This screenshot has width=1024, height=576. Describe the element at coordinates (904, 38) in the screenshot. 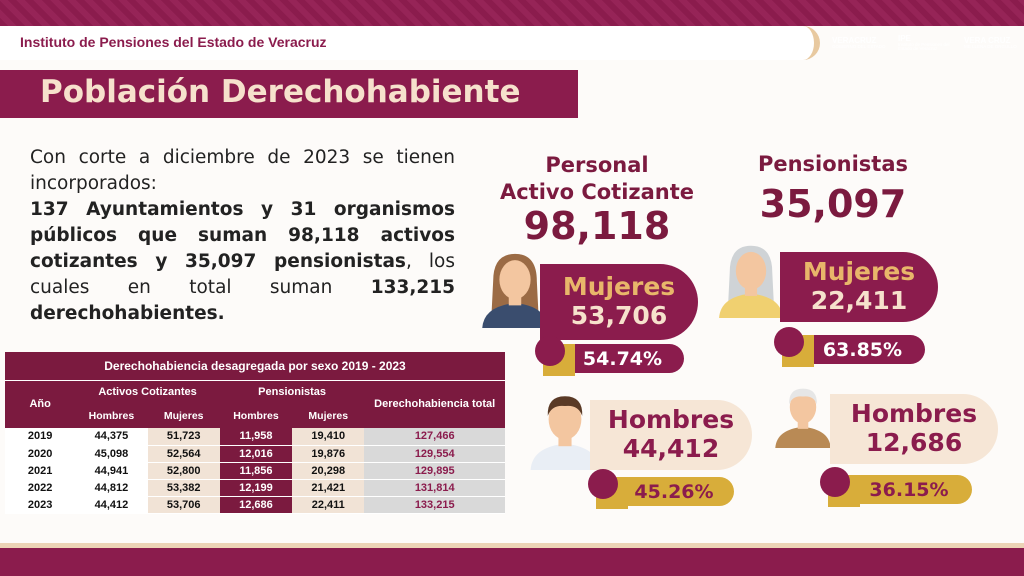

I see `logo-name: IPE` at that location.